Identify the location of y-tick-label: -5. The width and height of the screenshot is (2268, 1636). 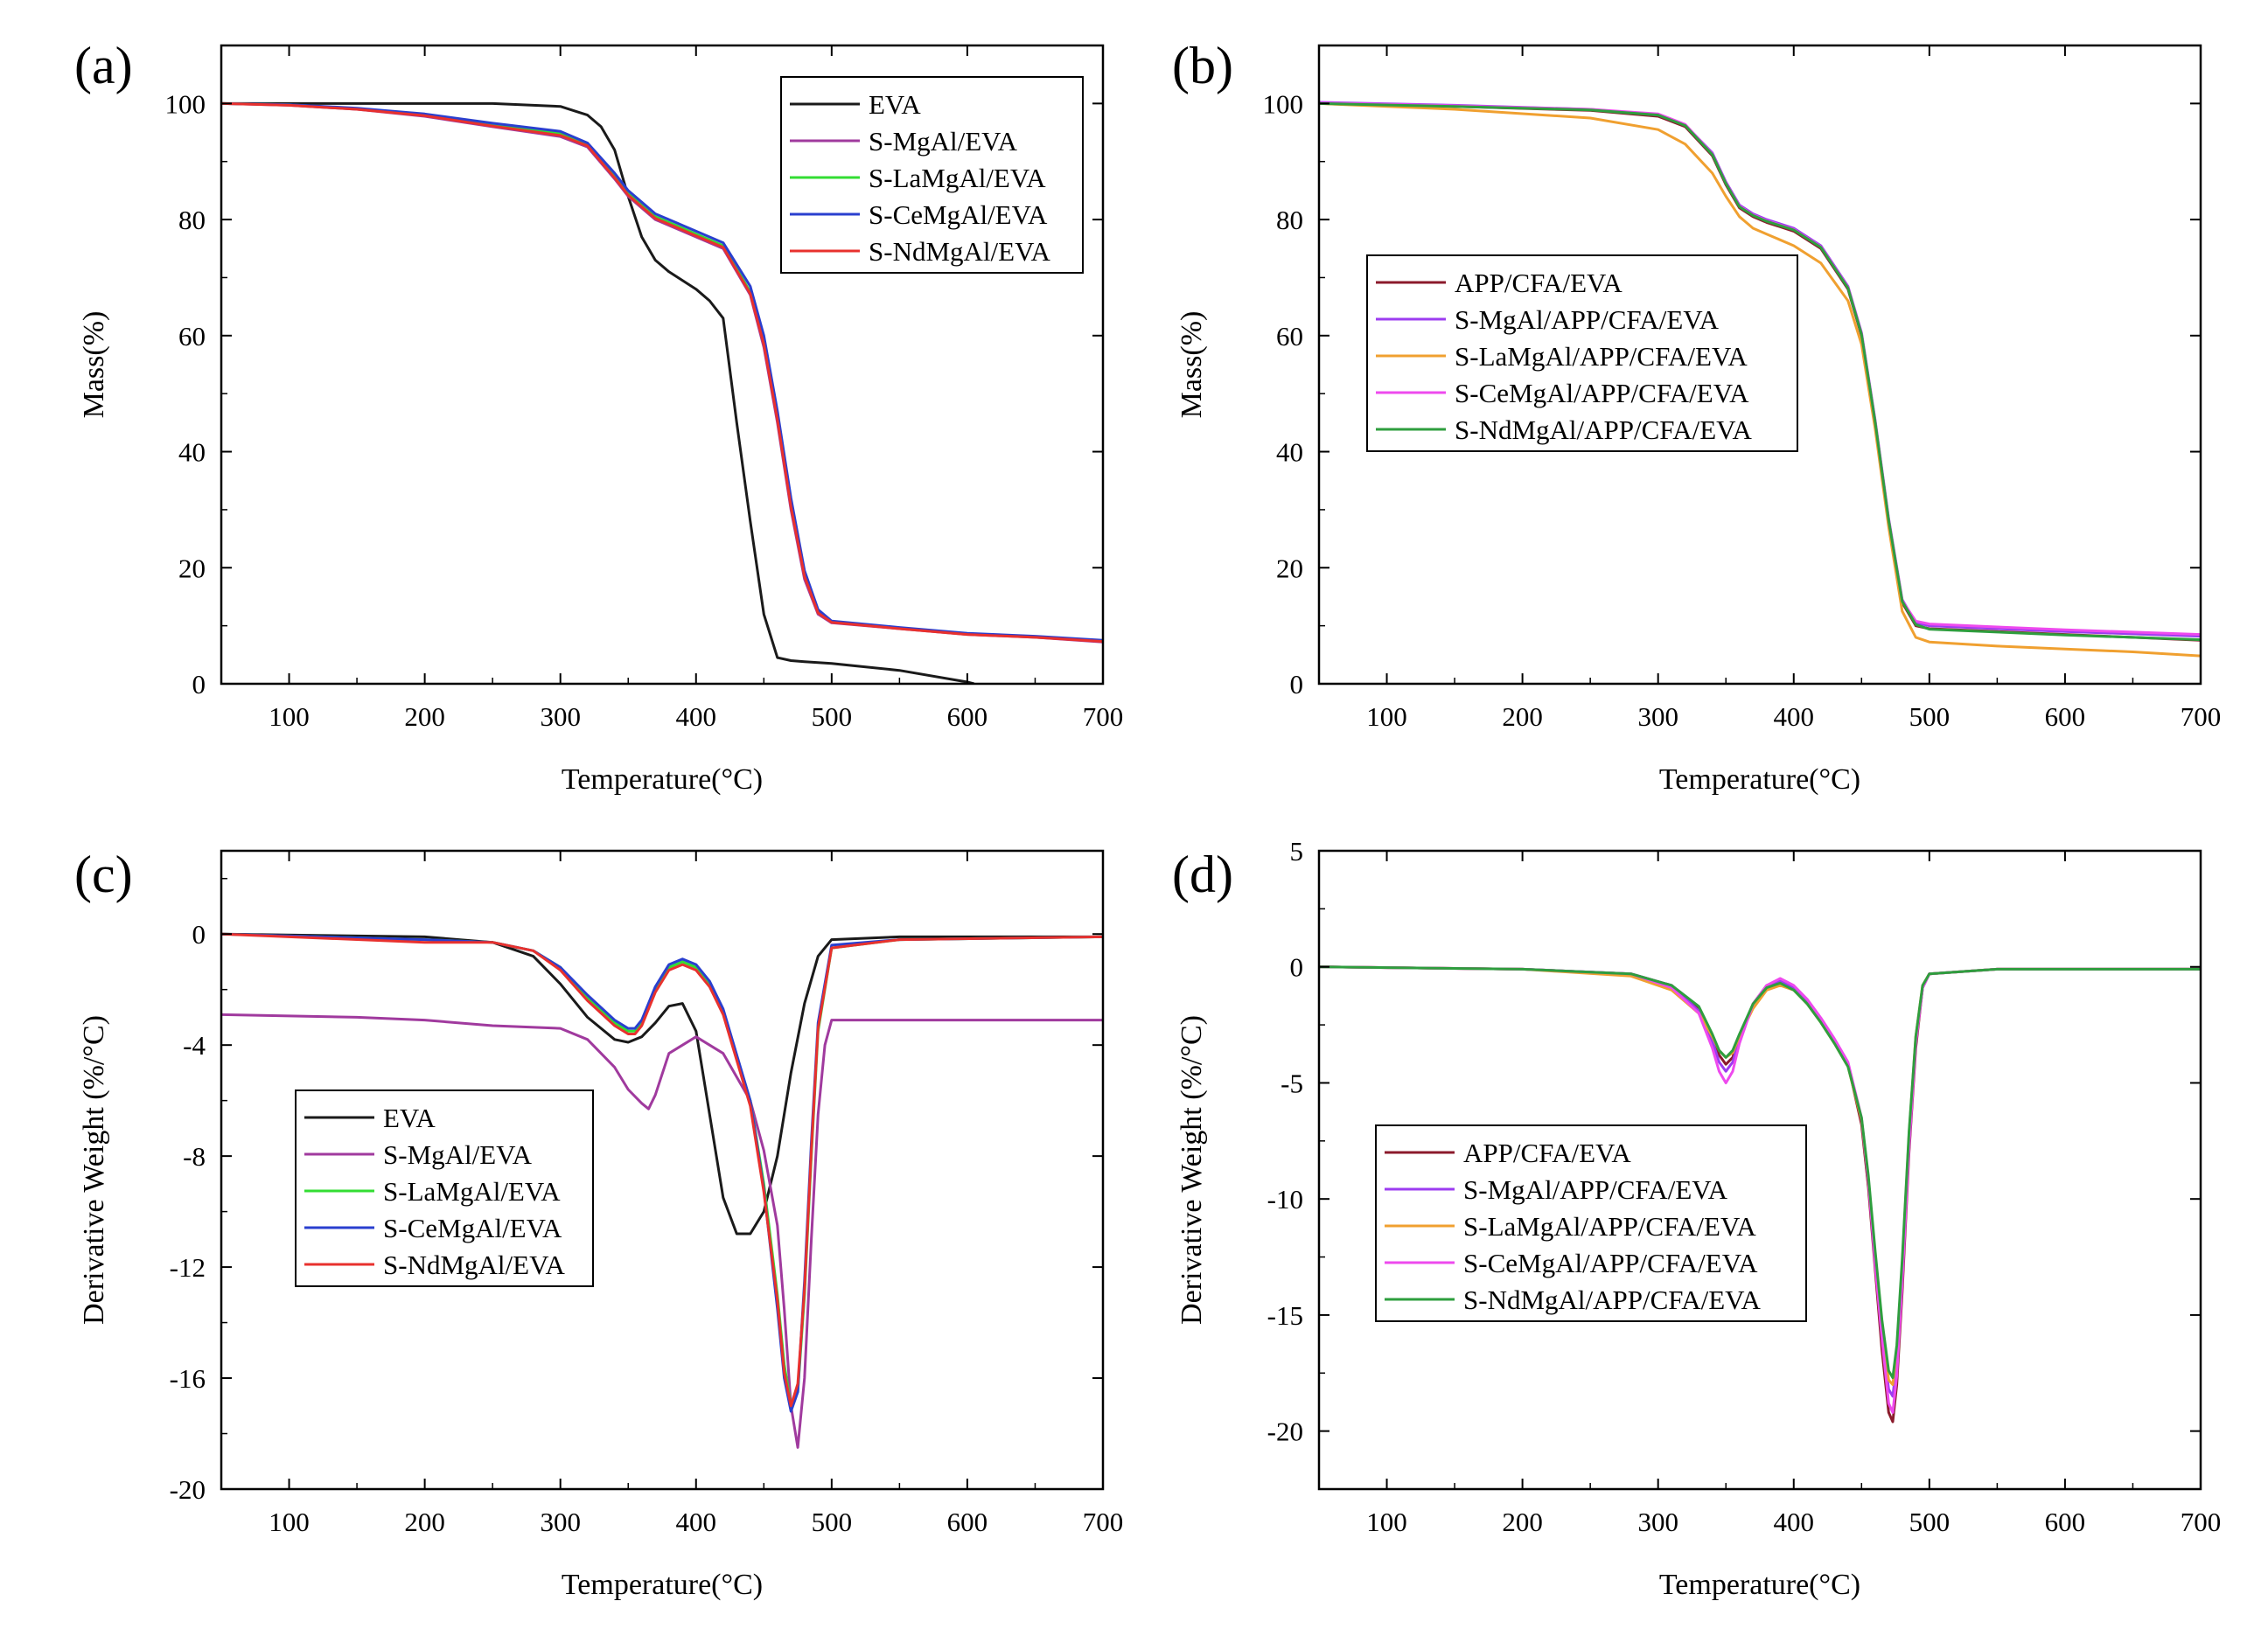
(1292, 1083).